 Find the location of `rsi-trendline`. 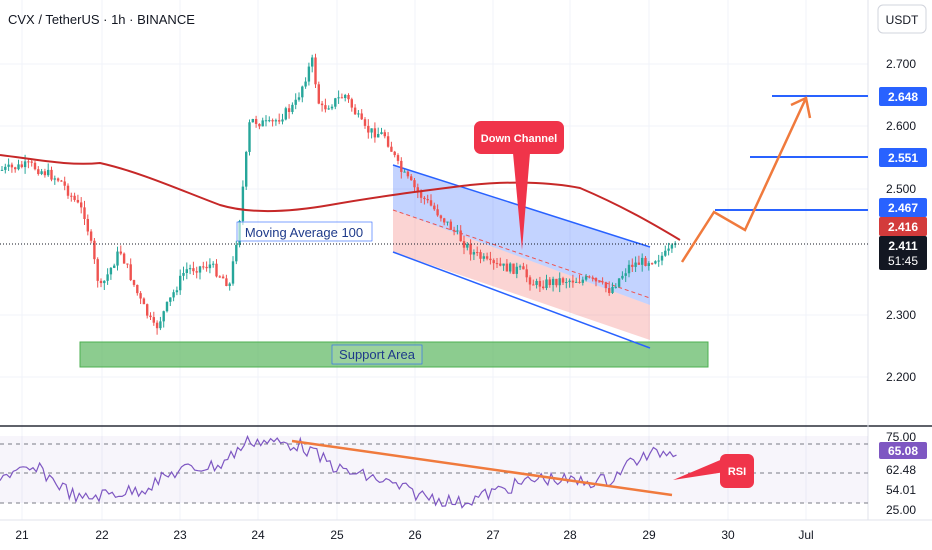

rsi-trendline is located at coordinates (482, 468).